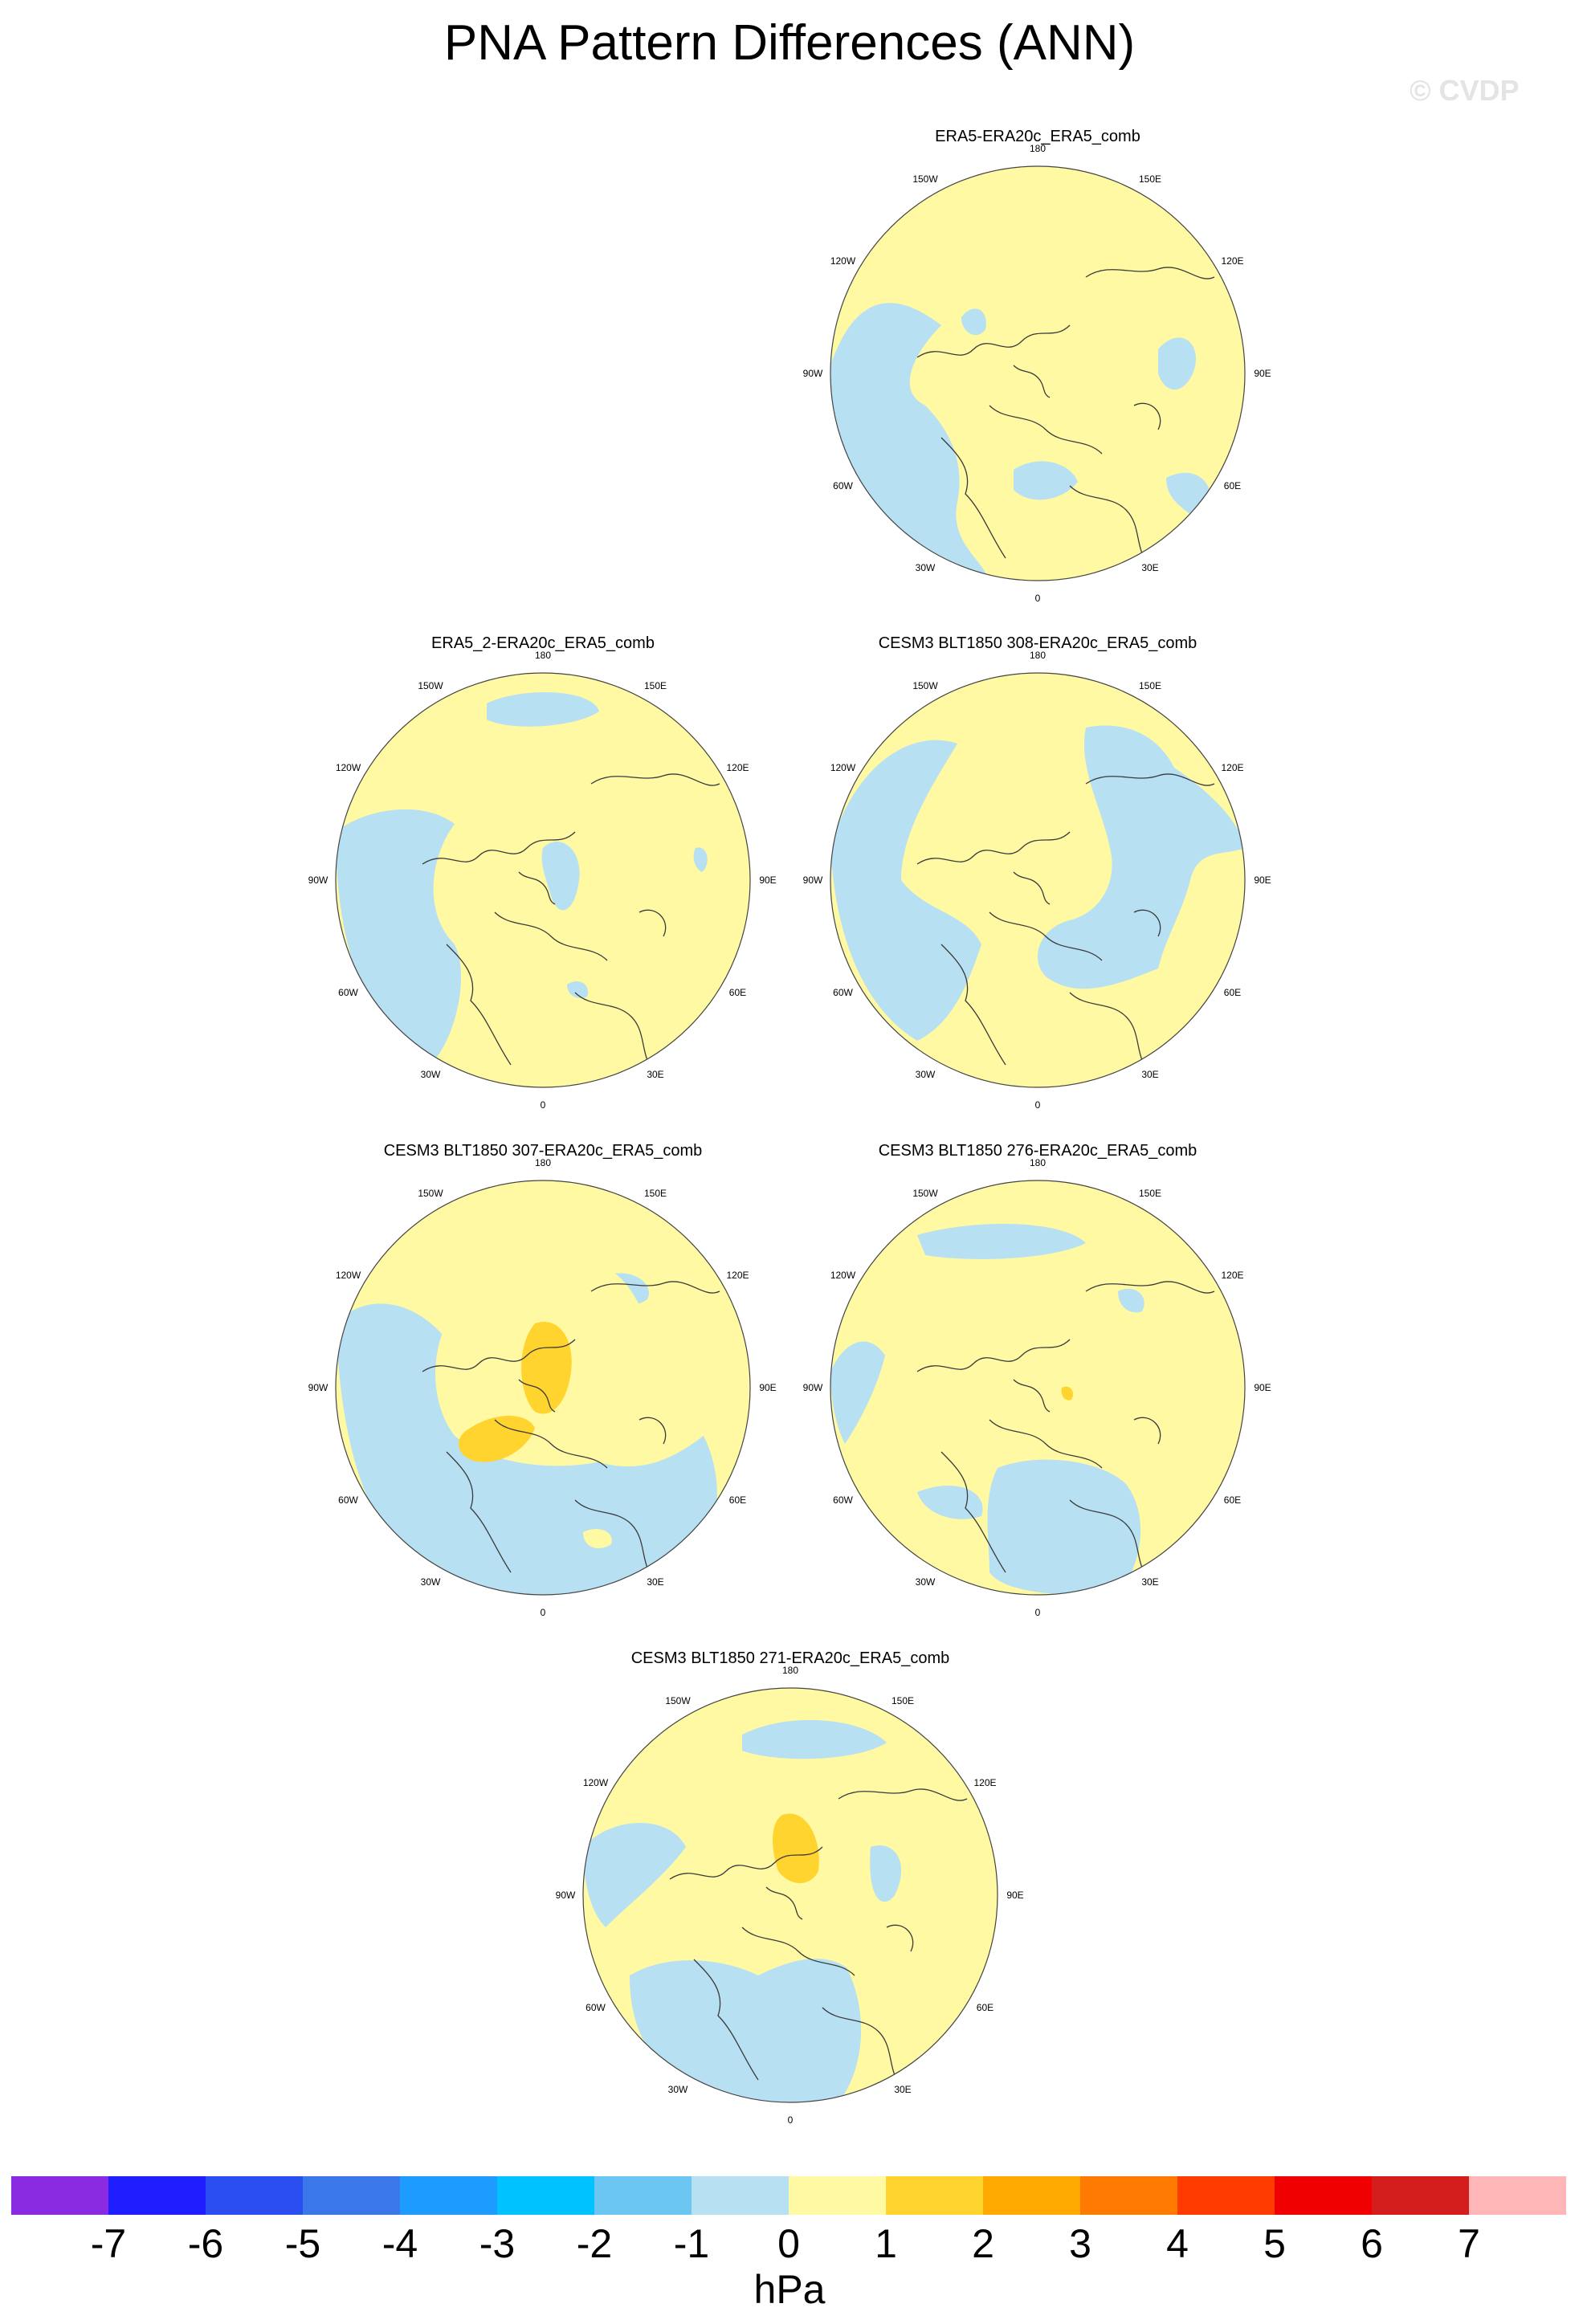 The image size is (1579, 2324). I want to click on panel-title-cesm-276: CESM3 BLT1850 276-ERA20c_ERA5_comb, so click(1038, 1151).